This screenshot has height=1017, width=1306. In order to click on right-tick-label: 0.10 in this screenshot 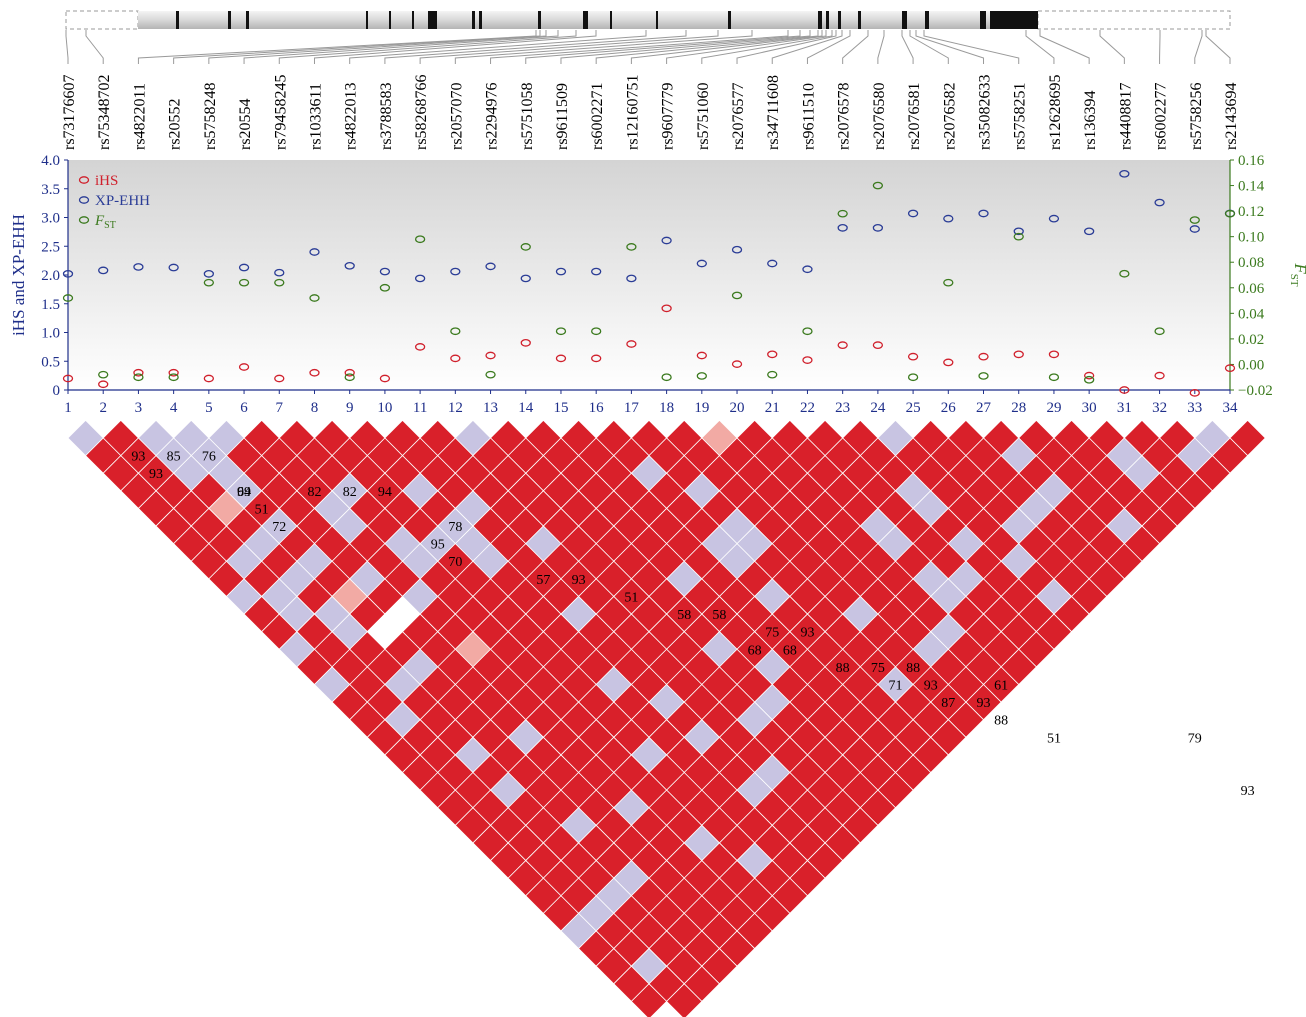, I will do `click(1251, 238)`.